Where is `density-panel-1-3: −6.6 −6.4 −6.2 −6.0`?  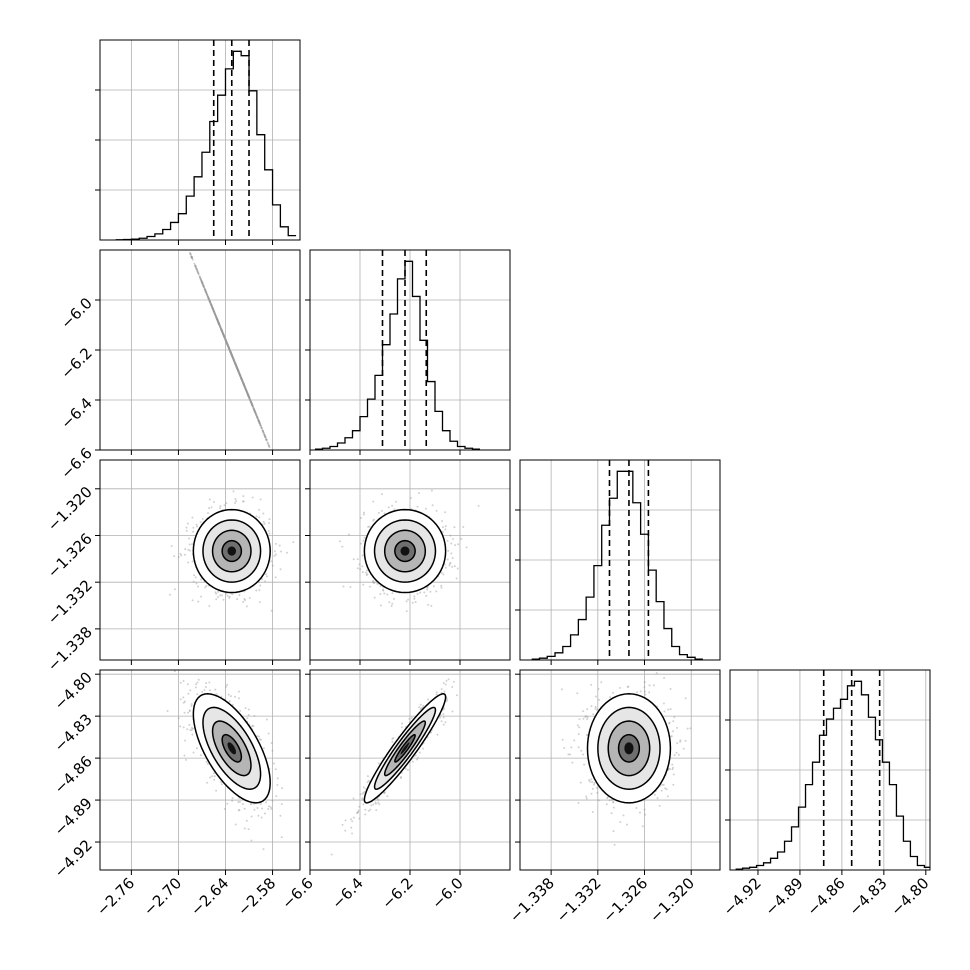
density-panel-1-3: −6.6 −6.4 −6.2 −6.0 is located at coordinates (394, 791).